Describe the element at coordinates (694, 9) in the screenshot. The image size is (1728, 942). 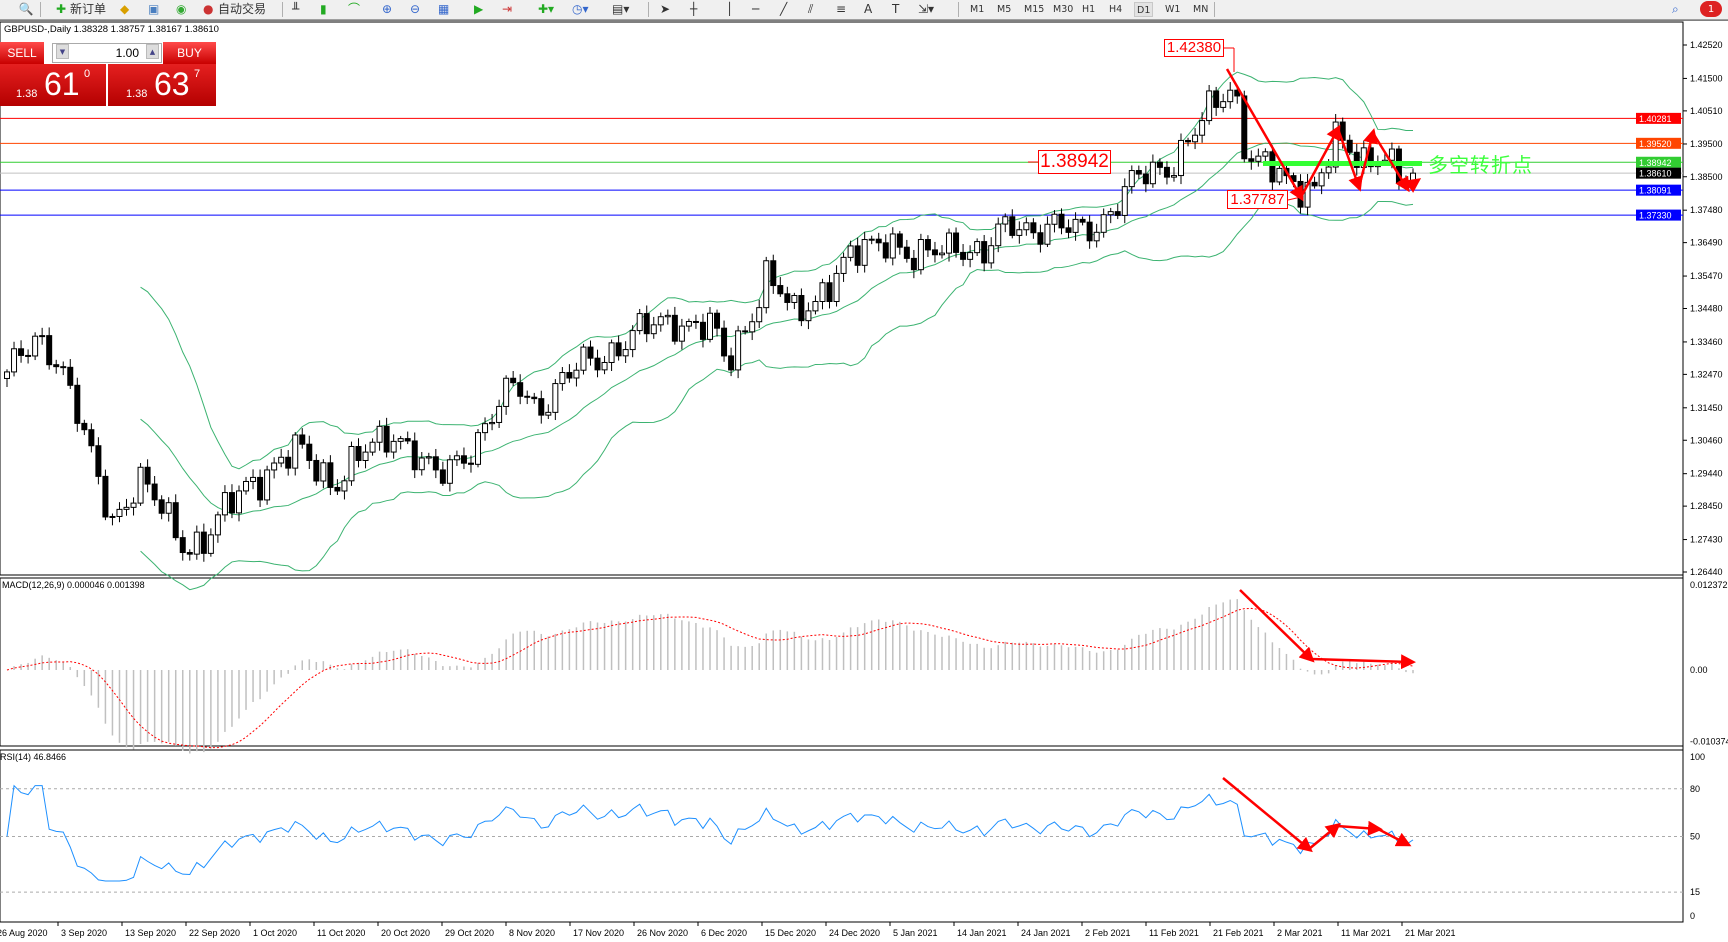
I see `crosshair-icon: ┼` at that location.